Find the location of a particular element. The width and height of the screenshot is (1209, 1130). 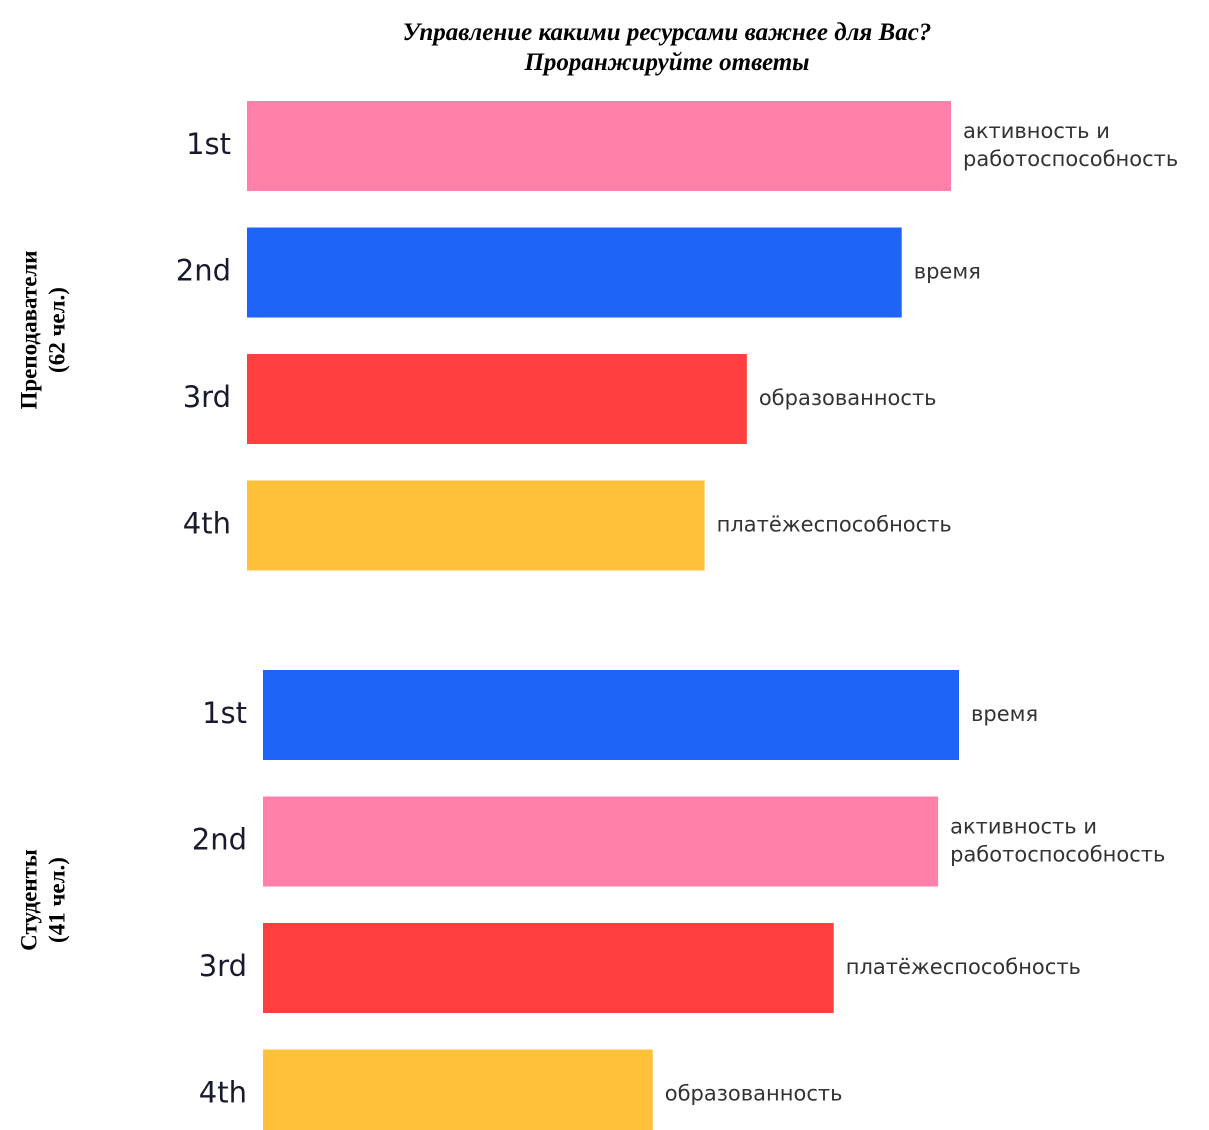

group-label: (62 чел.) is located at coordinates (56, 330).